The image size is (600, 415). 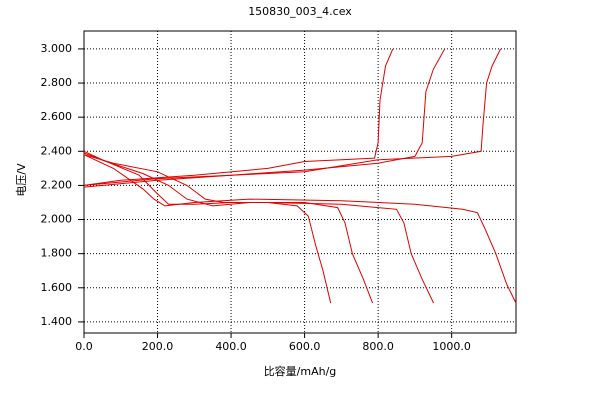 I want to click on y-tick-label: 1.800, so click(x=57, y=253).